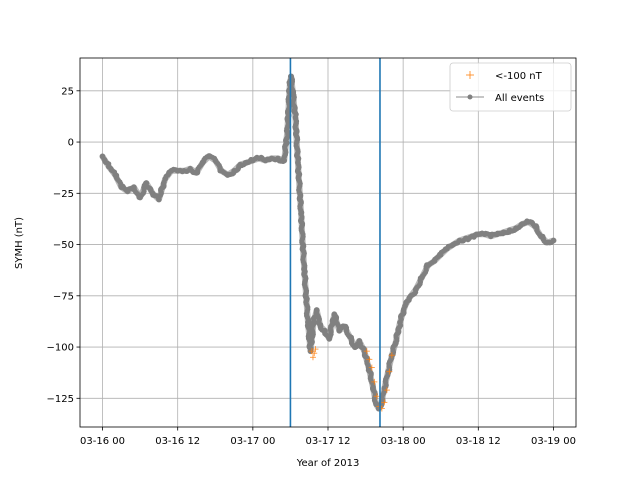  I want to click on y-tick-label: 25, so click(67, 91).